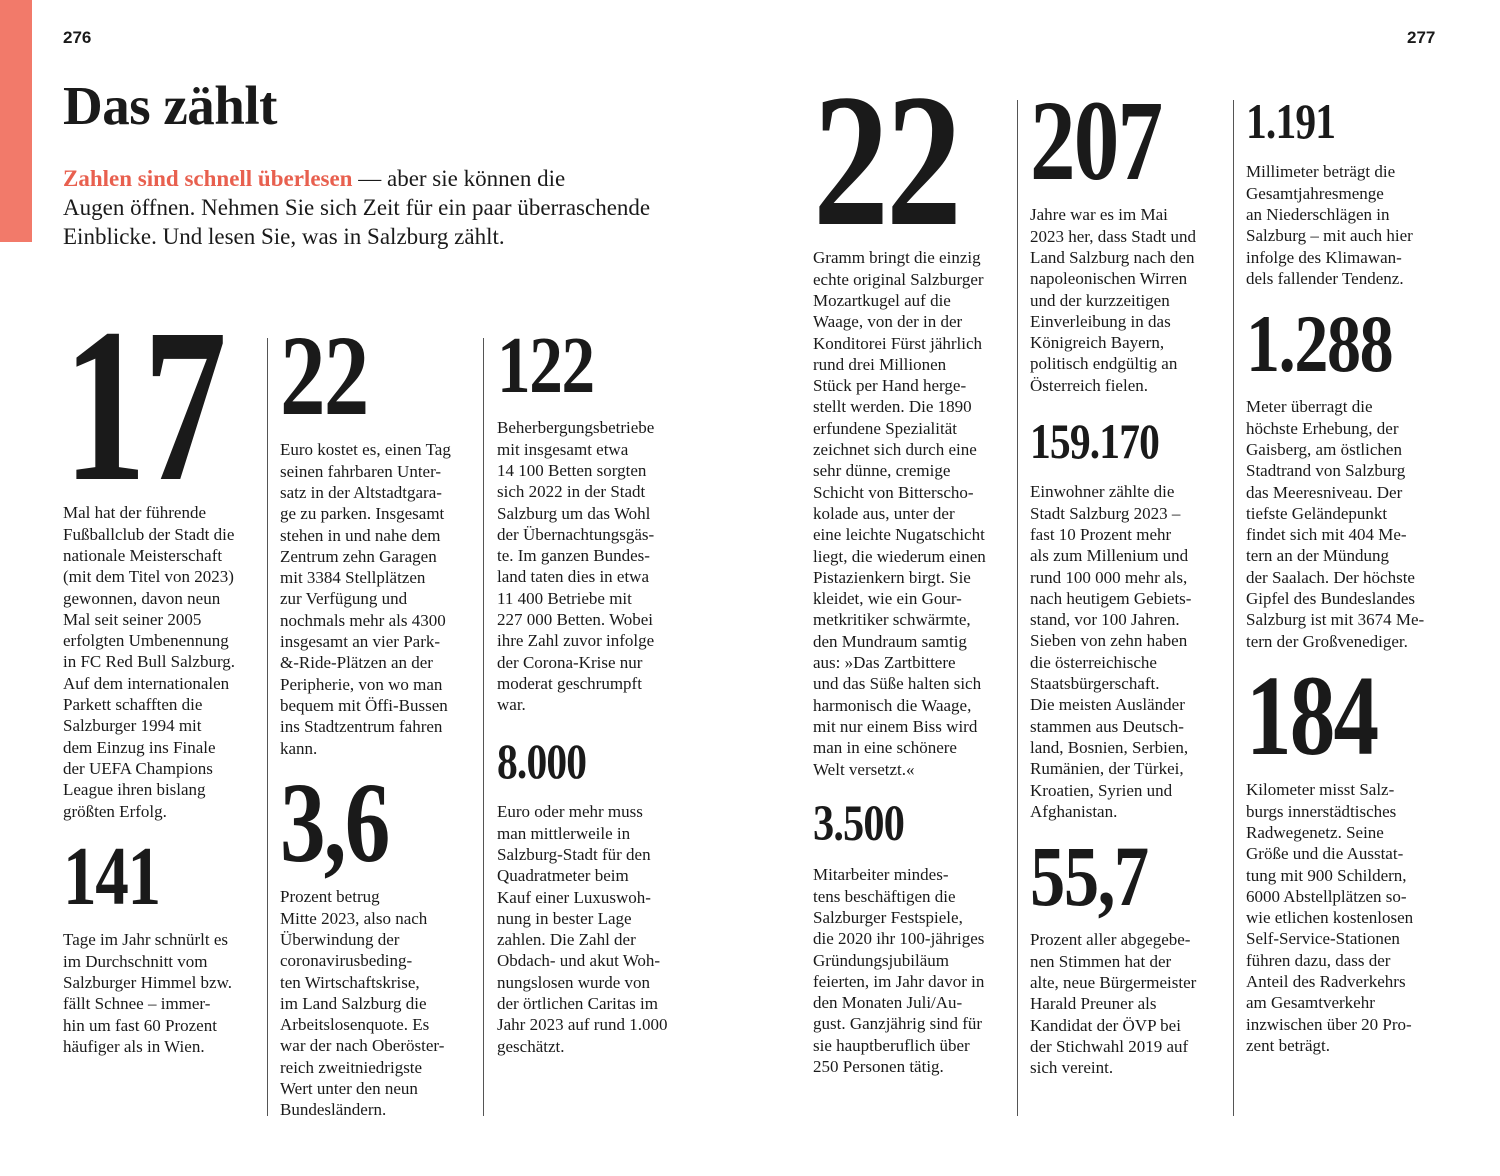  I want to click on body-text-line: moderat geschrumpft, so click(569, 683).